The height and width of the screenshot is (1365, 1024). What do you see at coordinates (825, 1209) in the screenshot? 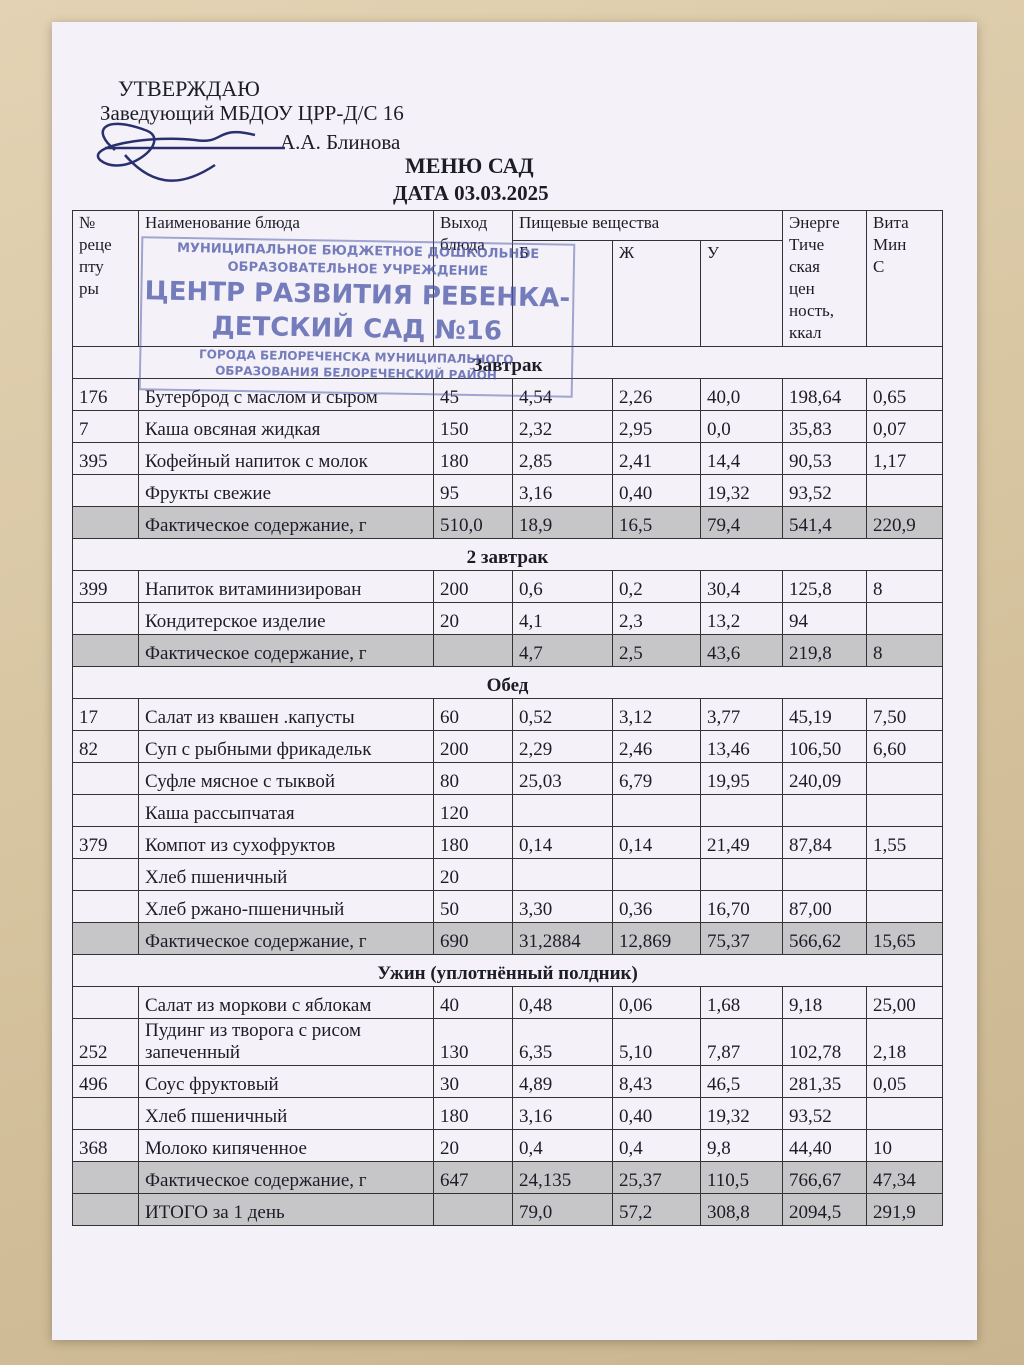
I see `cell: 2094,5` at bounding box center [825, 1209].